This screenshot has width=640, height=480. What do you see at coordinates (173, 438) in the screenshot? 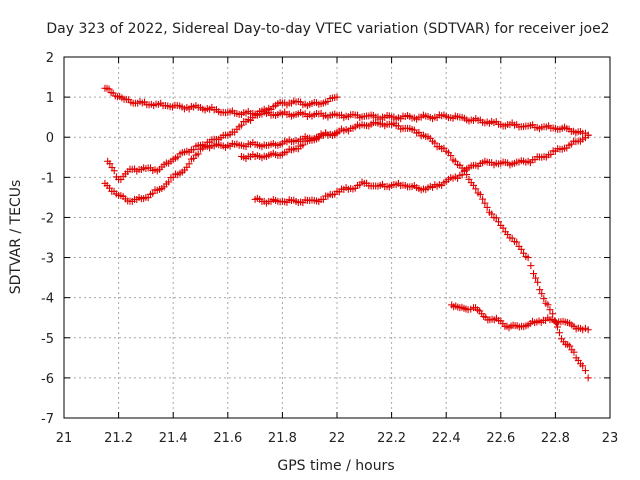
I see `x-tick-label: 21.4` at bounding box center [173, 438].